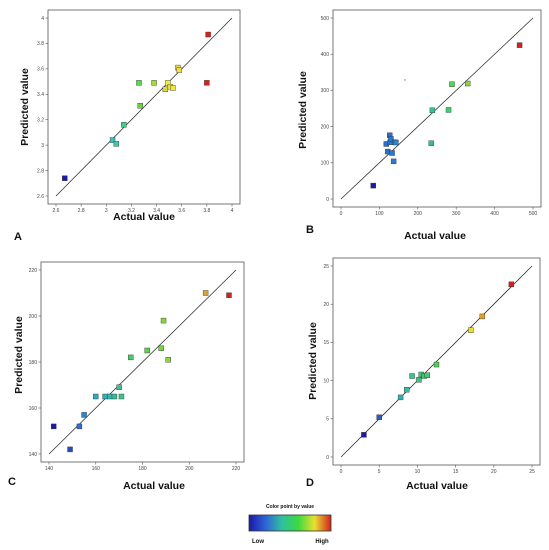  I want to click on panel-label-a: A, so click(18, 237).